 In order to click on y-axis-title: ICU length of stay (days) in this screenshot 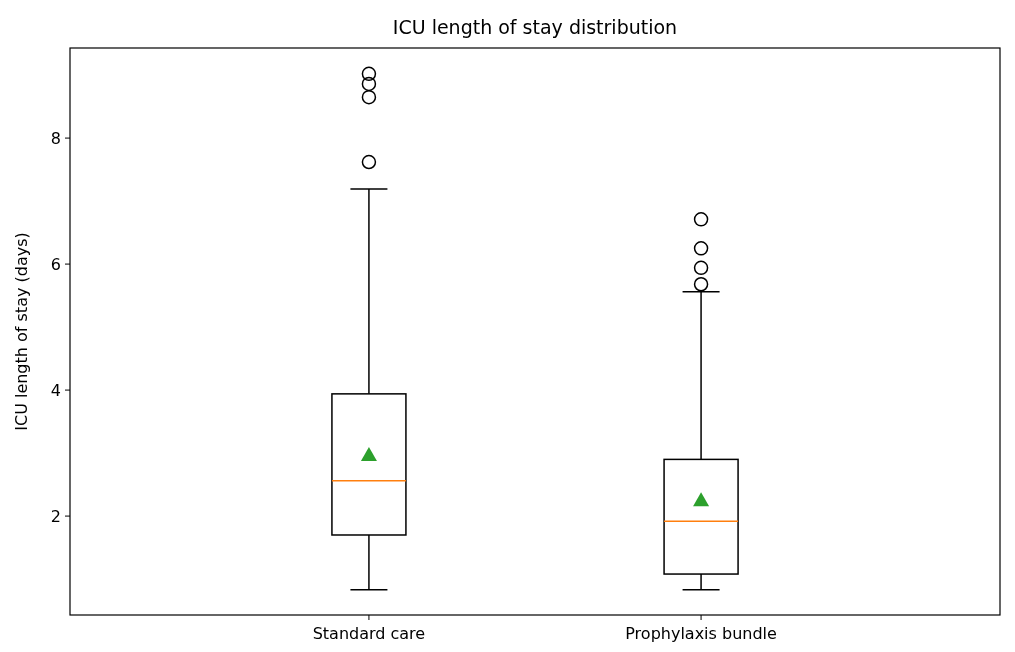, I will do `click(21, 331)`.